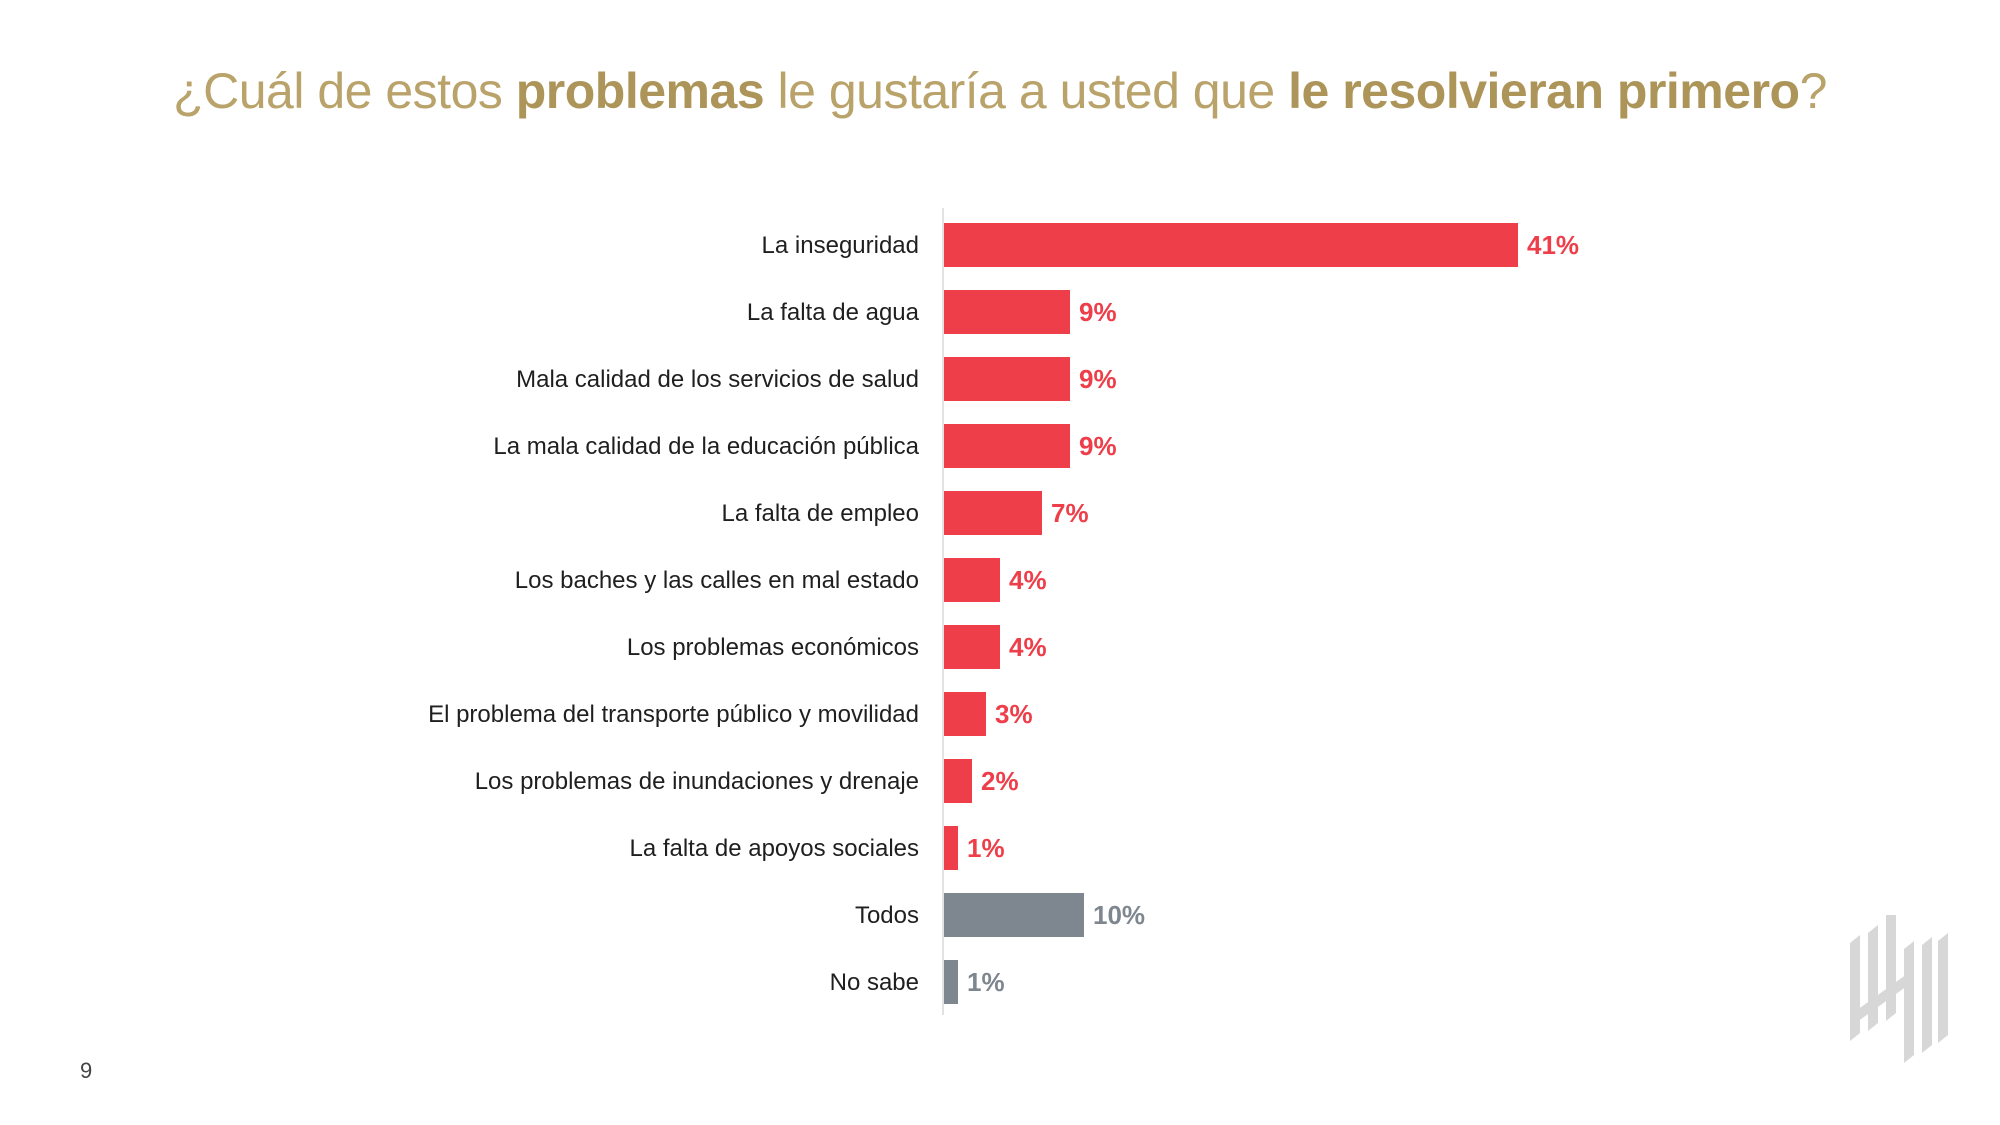  What do you see at coordinates (887, 915) in the screenshot?
I see `category-label: Todos` at bounding box center [887, 915].